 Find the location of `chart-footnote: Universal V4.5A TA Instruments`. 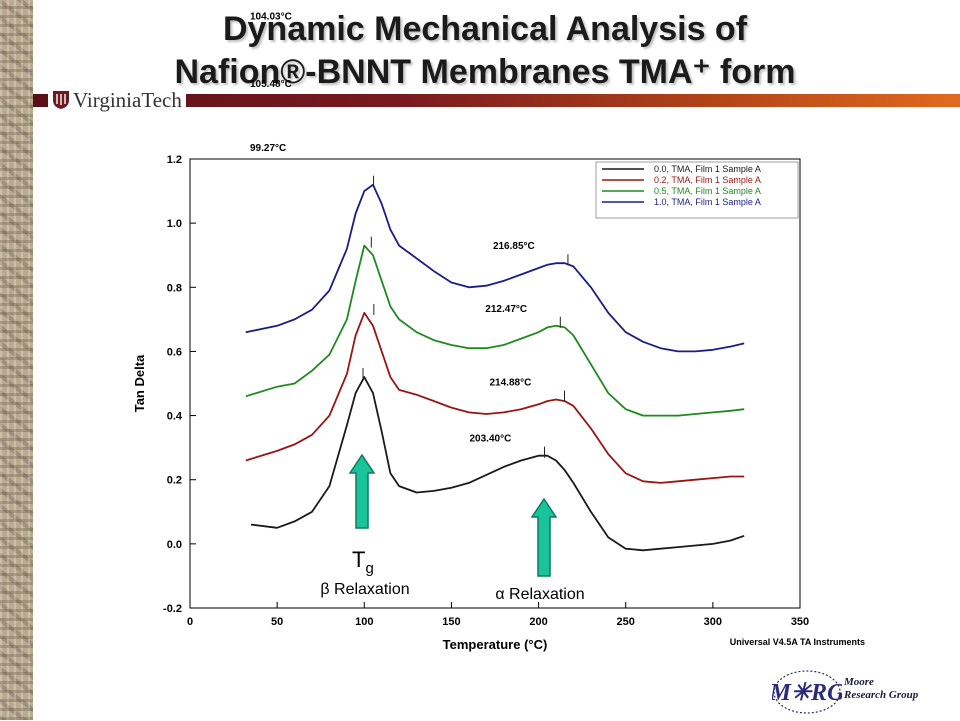

chart-footnote: Universal V4.5A TA Instruments is located at coordinates (797, 642).